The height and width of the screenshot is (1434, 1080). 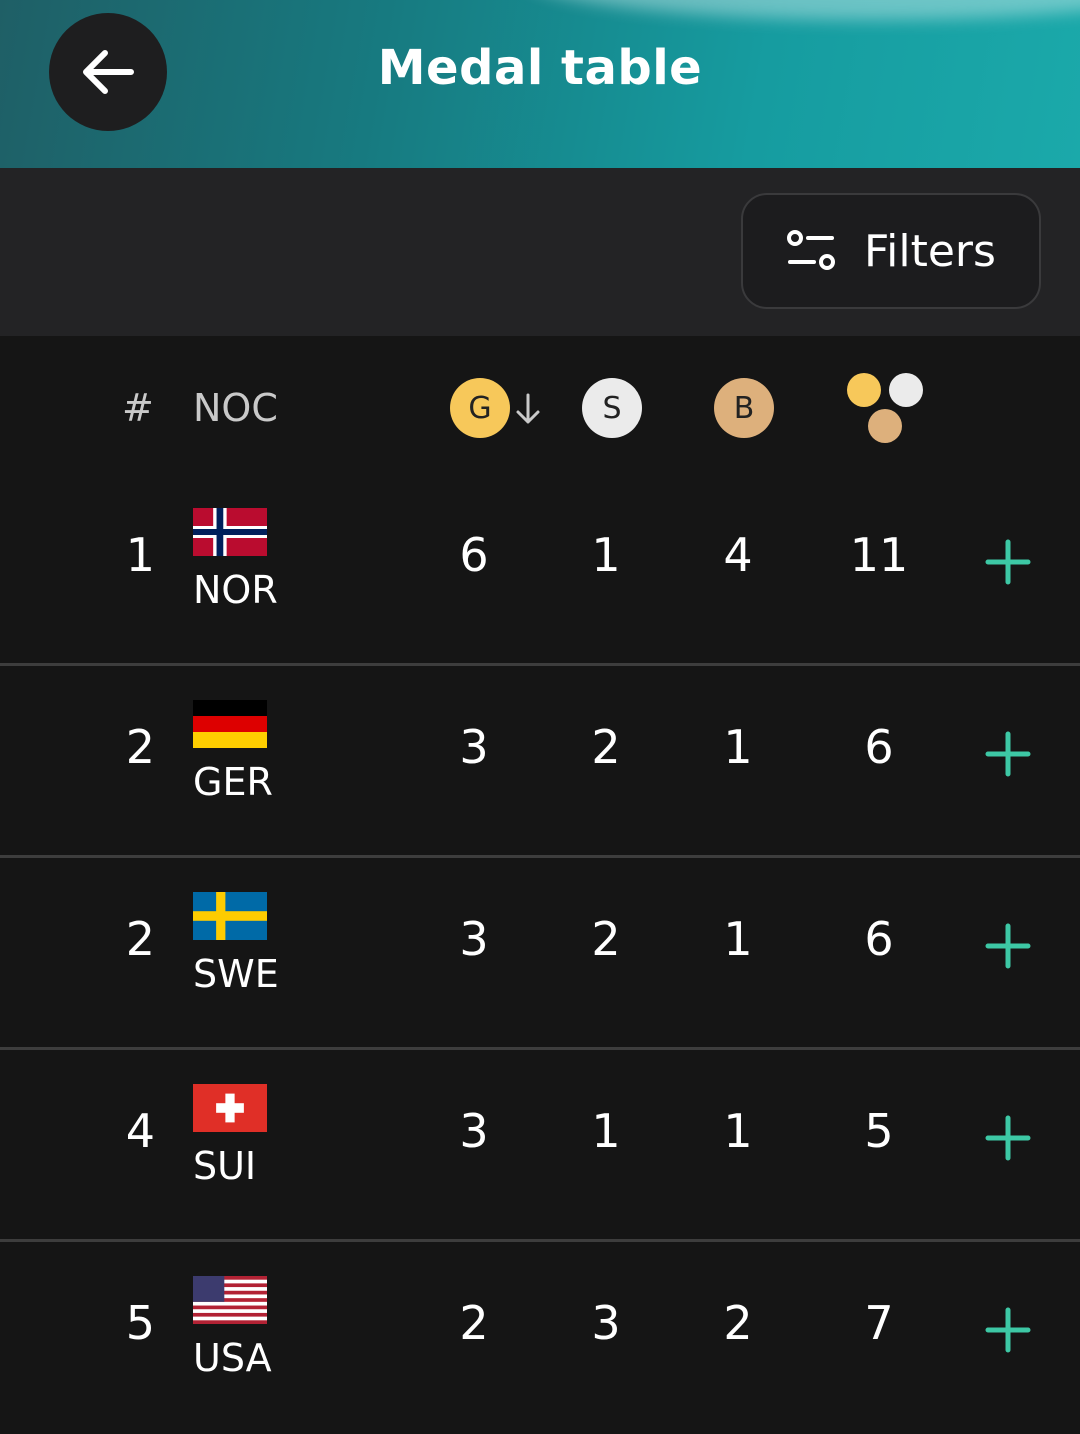 What do you see at coordinates (540, 1339) in the screenshot?
I see `table-row: 5 USA 2 3 2 7` at bounding box center [540, 1339].